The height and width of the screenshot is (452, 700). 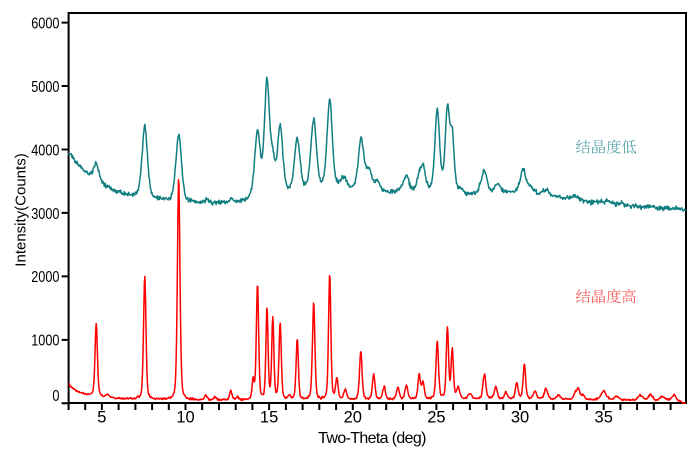 What do you see at coordinates (45, 214) in the screenshot?
I see `svg-text: 3000` at bounding box center [45, 214].